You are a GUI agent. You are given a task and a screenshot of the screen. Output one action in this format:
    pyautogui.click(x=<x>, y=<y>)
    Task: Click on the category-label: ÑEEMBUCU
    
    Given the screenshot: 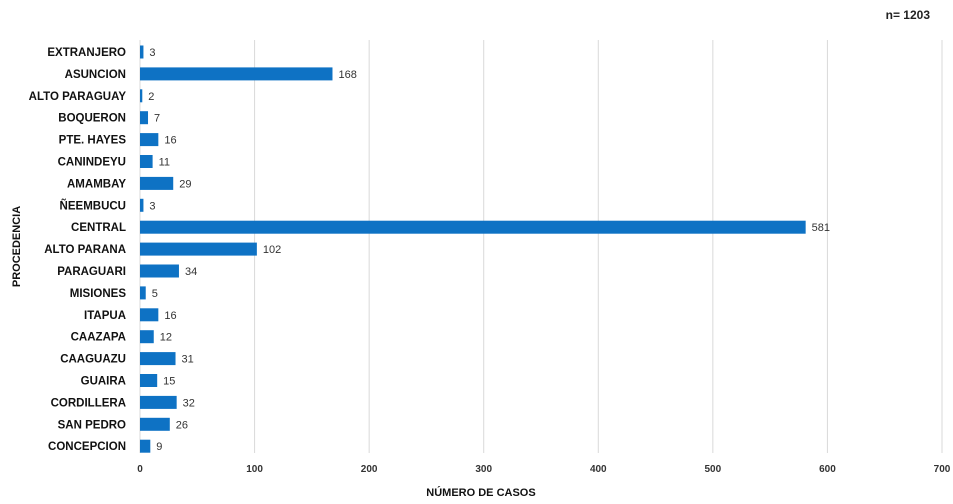 What is the action you would take?
    pyautogui.click(x=93, y=205)
    